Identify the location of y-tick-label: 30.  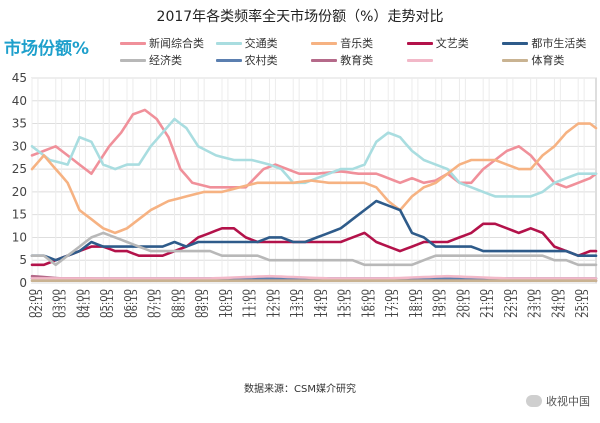
(19, 146).